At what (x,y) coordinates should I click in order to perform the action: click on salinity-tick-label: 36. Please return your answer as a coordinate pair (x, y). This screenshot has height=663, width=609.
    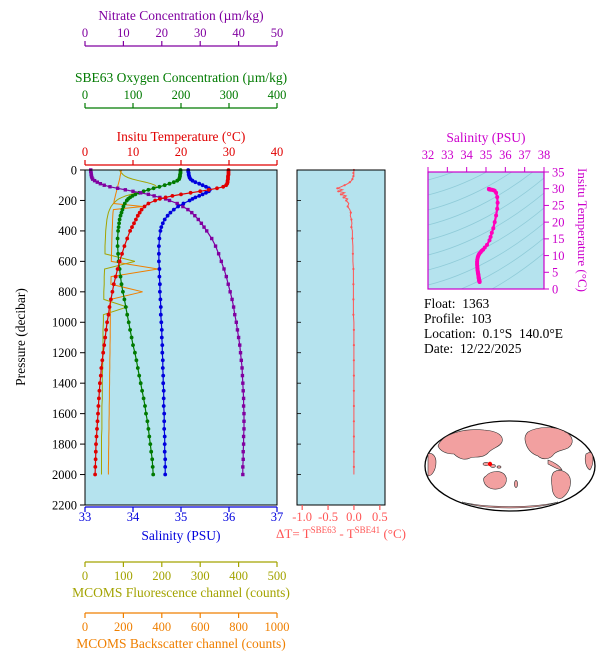
    Looking at the image, I should click on (229, 517).